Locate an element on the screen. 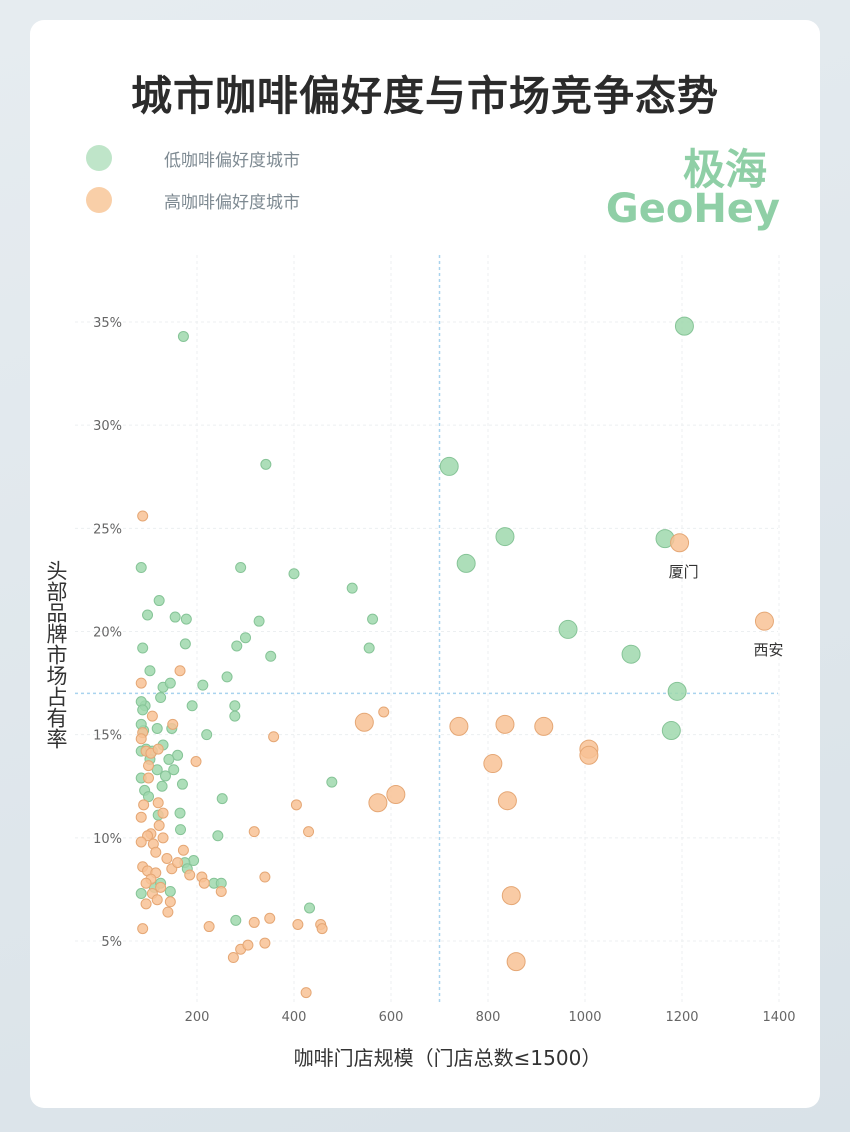 The image size is (850, 1132). legend-label-low: 低咖啡偏好度城市 is located at coordinates (232, 160).